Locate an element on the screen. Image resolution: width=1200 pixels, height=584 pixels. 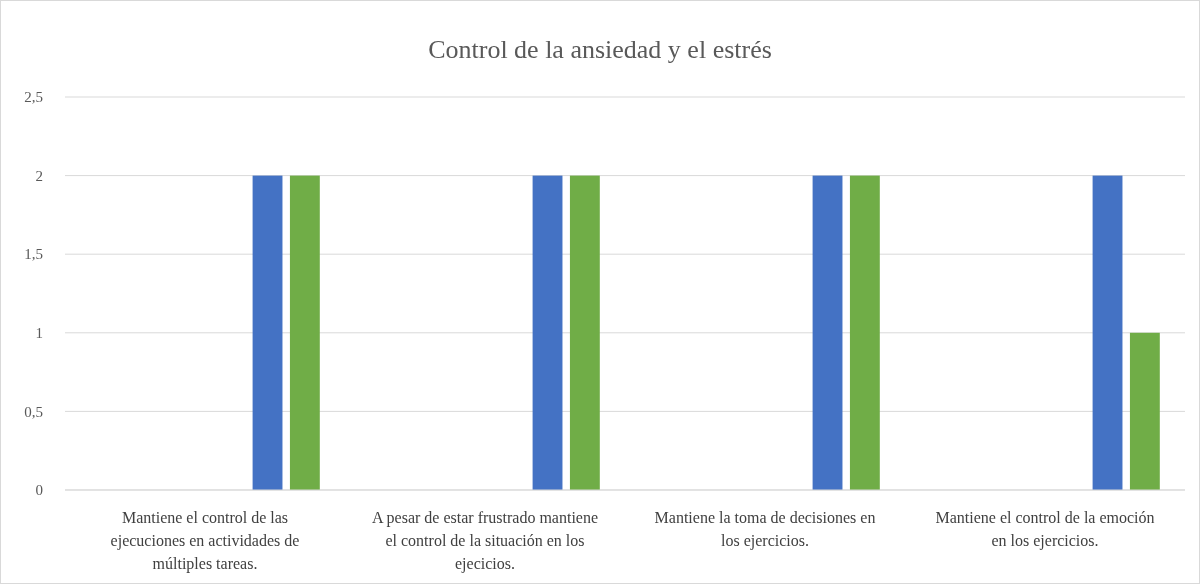
x-tick-label: Mantiene el control de la emoción en los ejercicios. is located at coordinates (1045, 529).